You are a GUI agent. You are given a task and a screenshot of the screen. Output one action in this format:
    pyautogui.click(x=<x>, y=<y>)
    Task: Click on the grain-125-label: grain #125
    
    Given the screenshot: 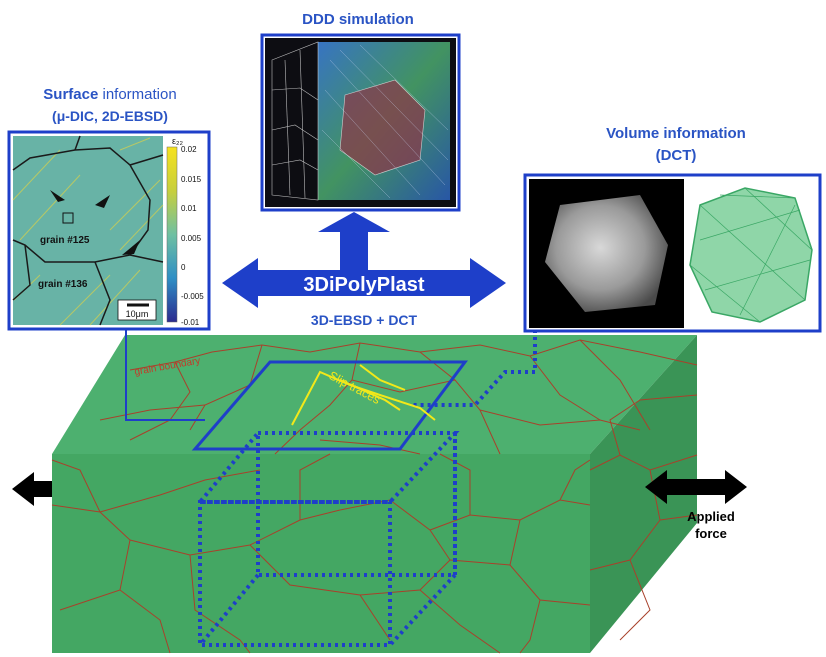 What is the action you would take?
    pyautogui.click(x=65, y=240)
    